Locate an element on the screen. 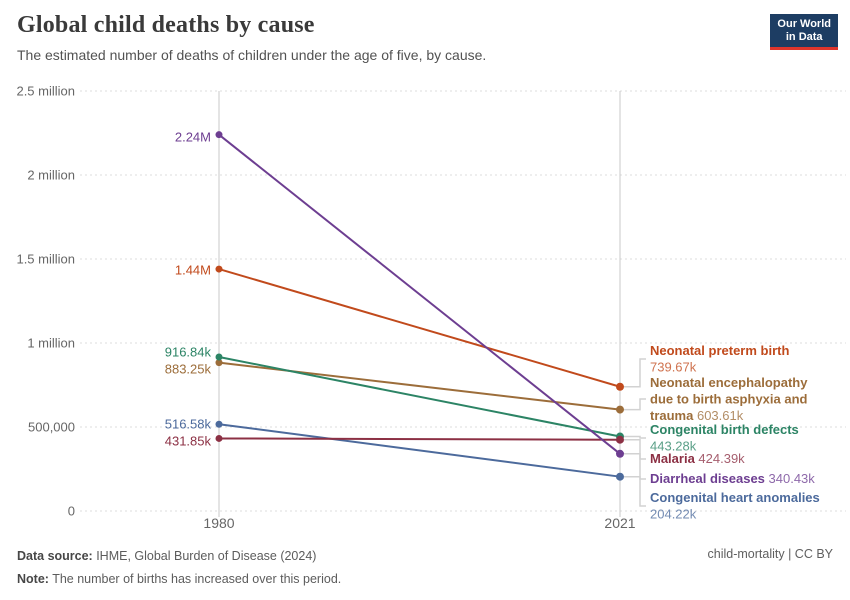 This screenshot has width=850, height=600. series-name-text: Congenital heart anomalies is located at coordinates (735, 497).